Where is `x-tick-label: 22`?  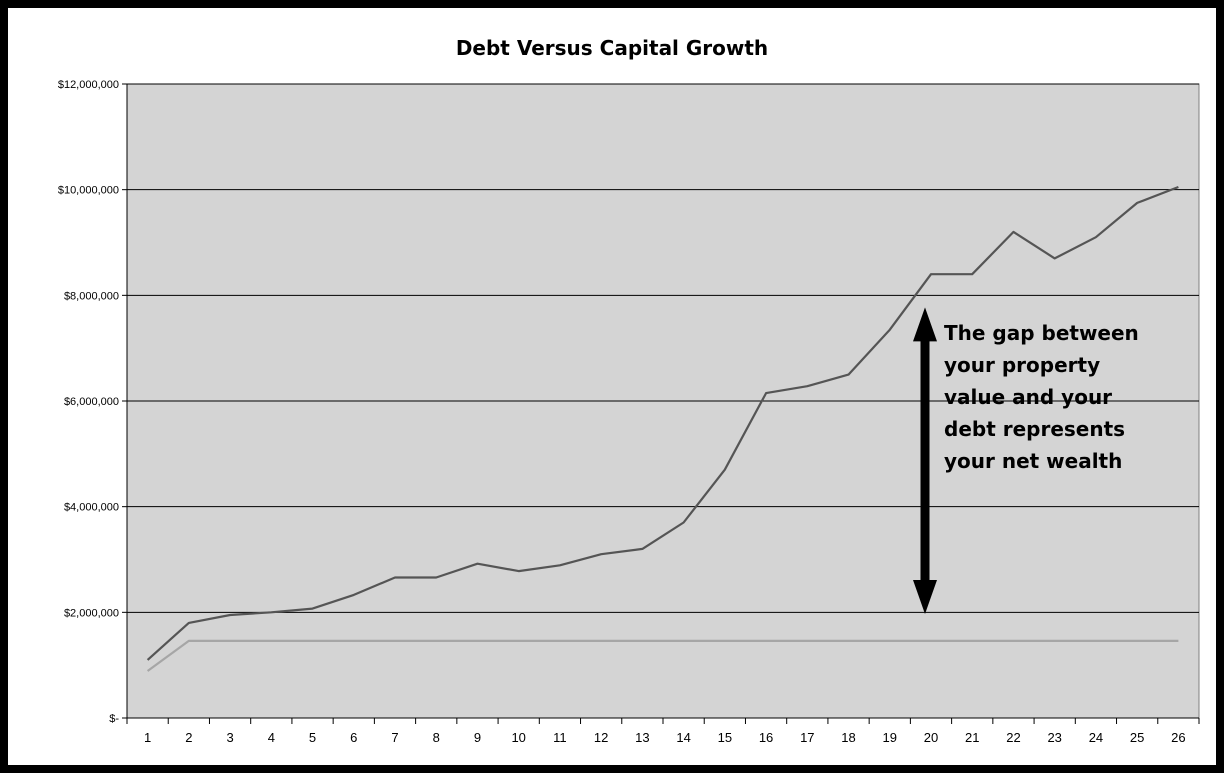
x-tick-label: 22 is located at coordinates (1013, 737).